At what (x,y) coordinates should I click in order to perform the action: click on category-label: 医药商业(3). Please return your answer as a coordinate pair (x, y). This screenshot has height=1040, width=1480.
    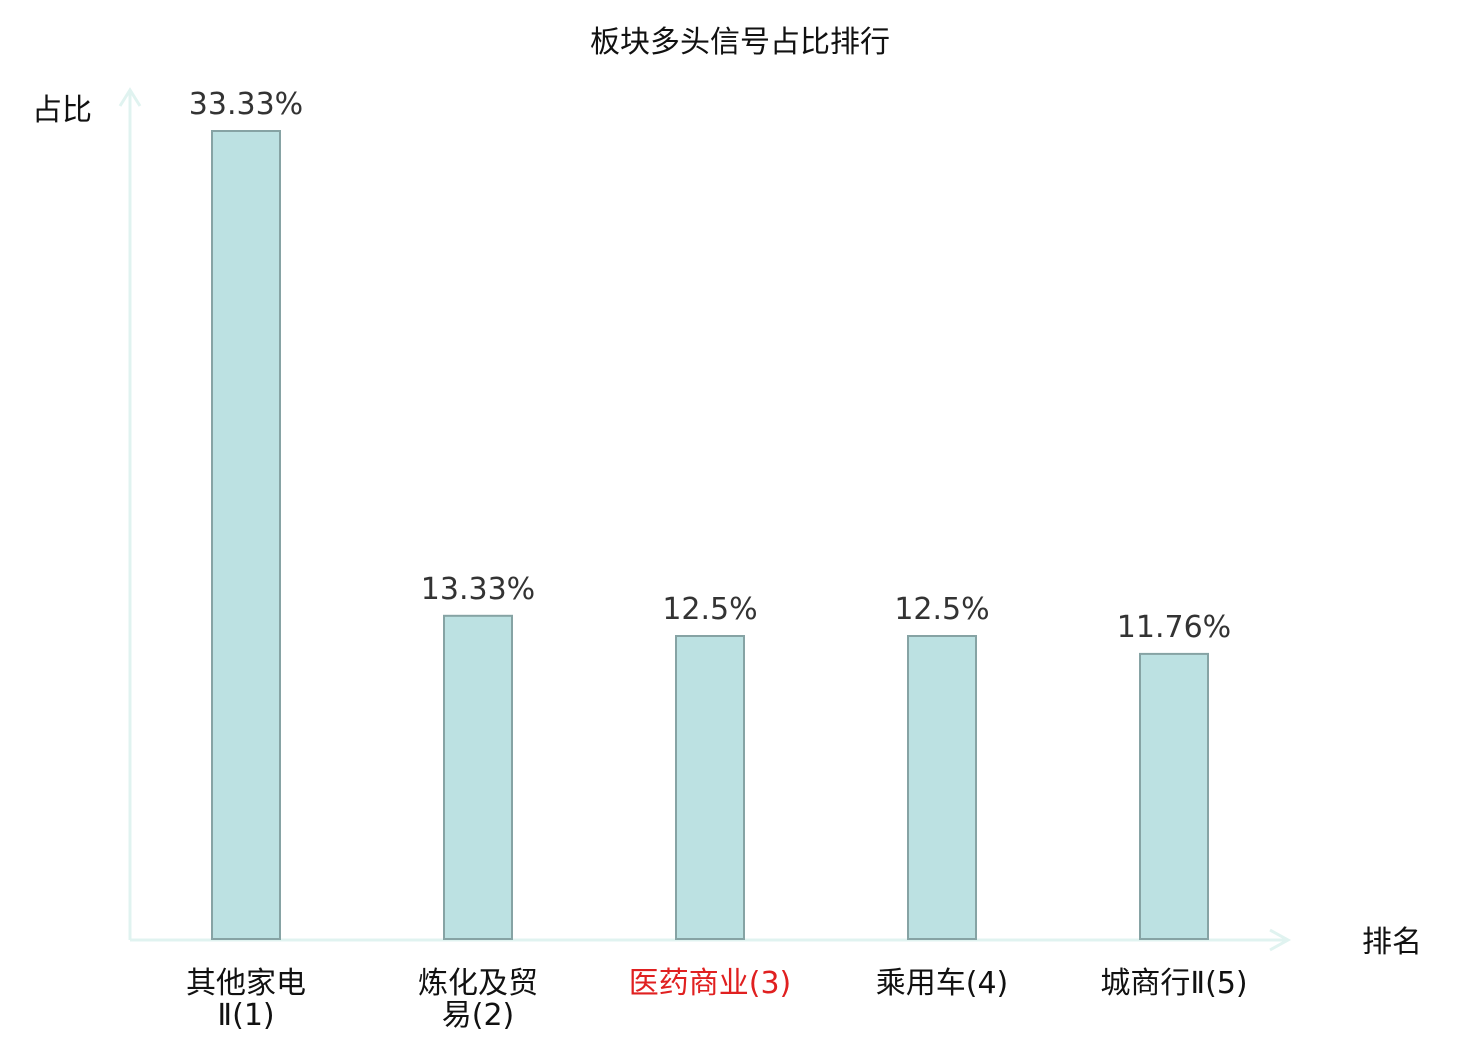
    Looking at the image, I should click on (710, 983).